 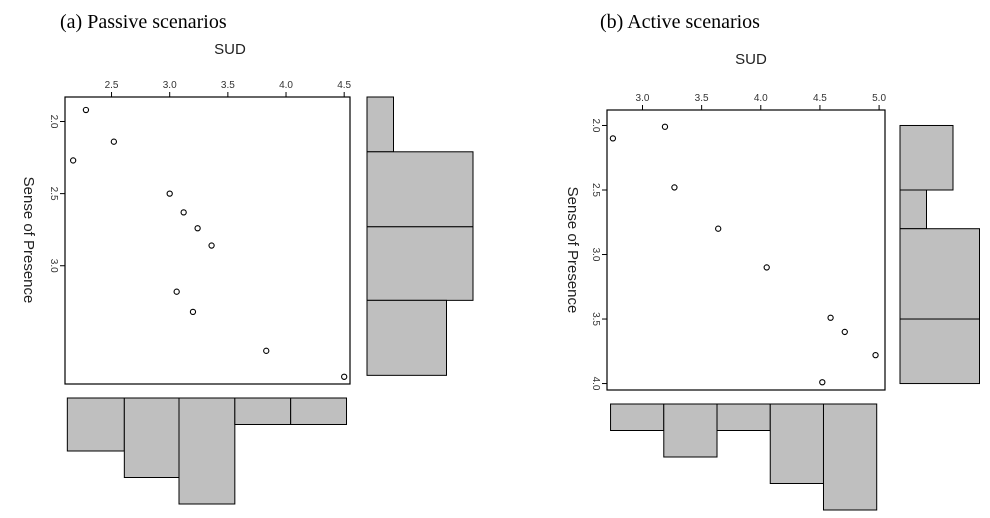 What do you see at coordinates (680, 22) in the screenshot?
I see `panel-title: (b) Active scenarios` at bounding box center [680, 22].